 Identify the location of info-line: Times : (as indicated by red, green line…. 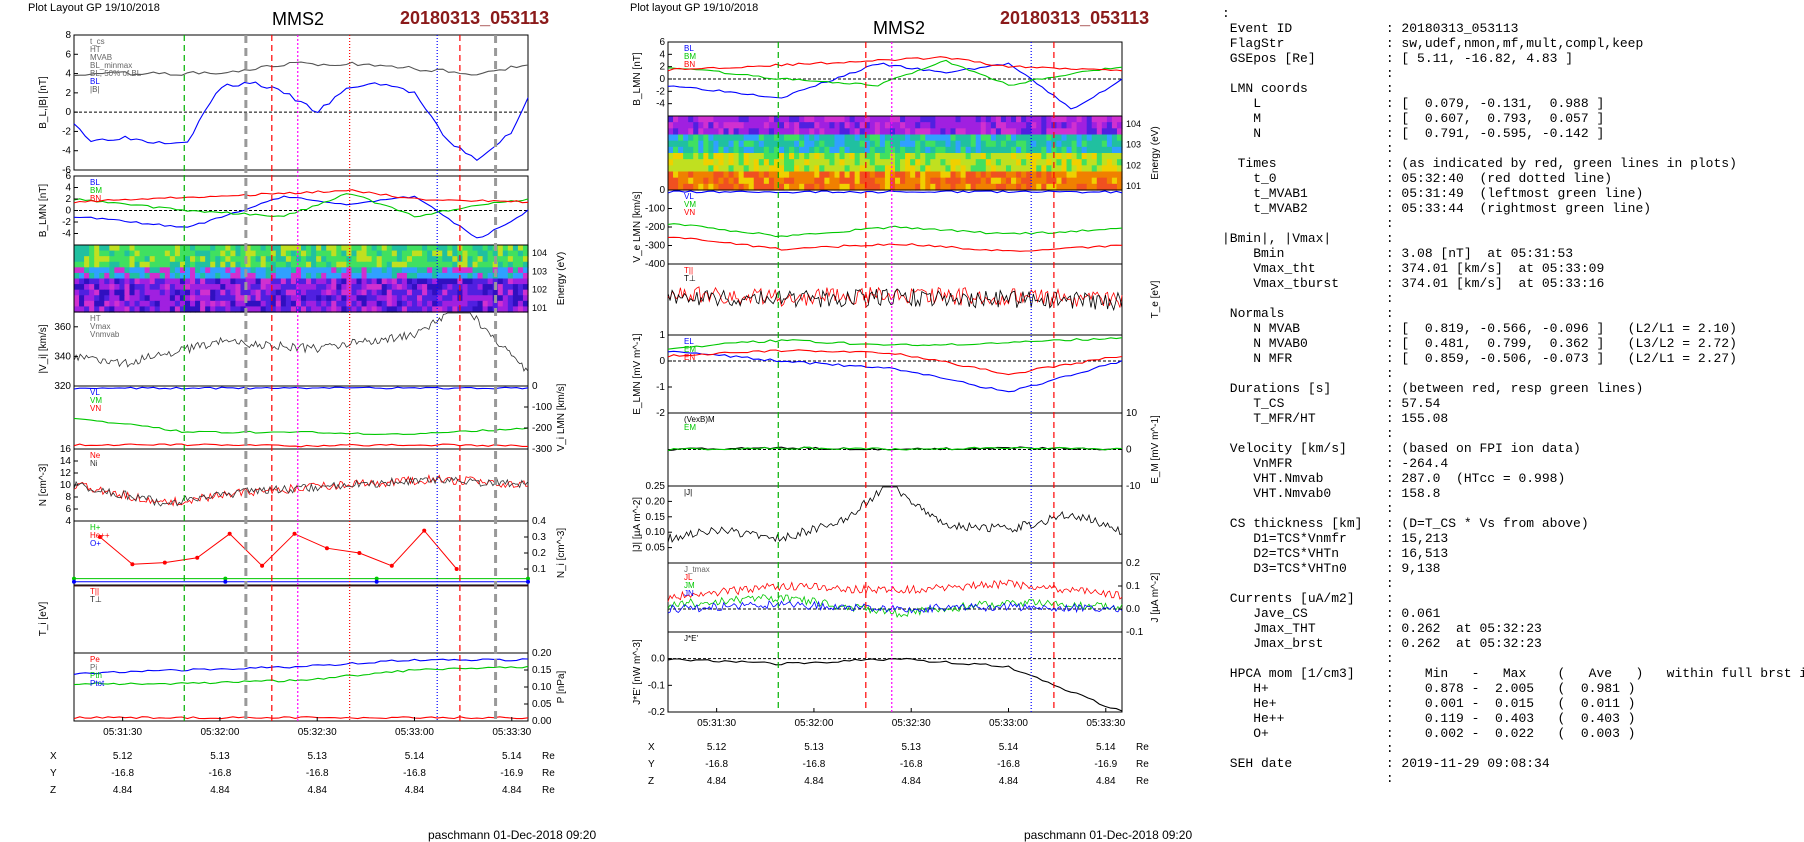
(1479, 163).